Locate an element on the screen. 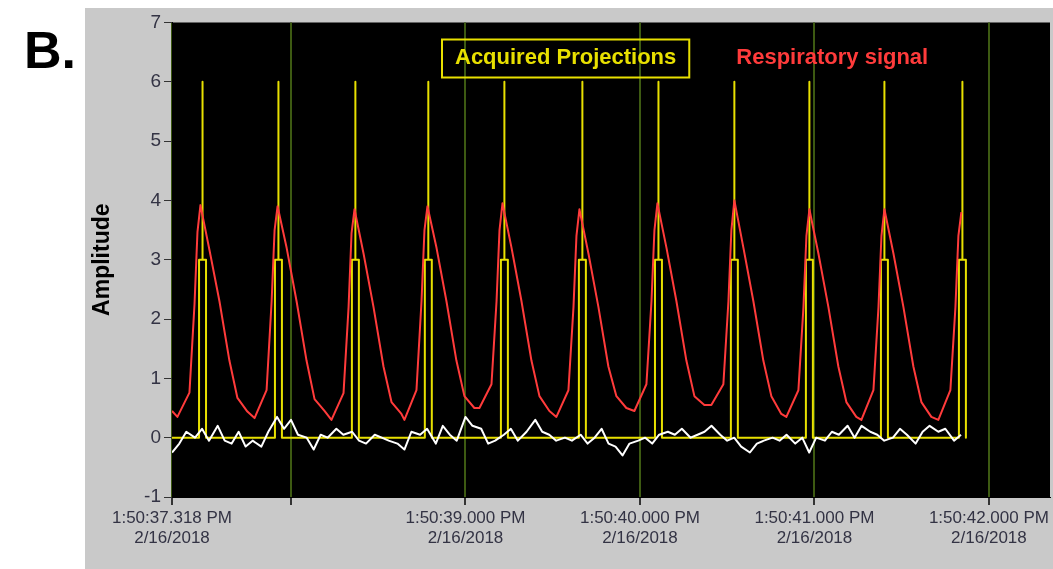 The width and height of the screenshot is (1053, 569). y-tick-label: 1 is located at coordinates (155, 377).